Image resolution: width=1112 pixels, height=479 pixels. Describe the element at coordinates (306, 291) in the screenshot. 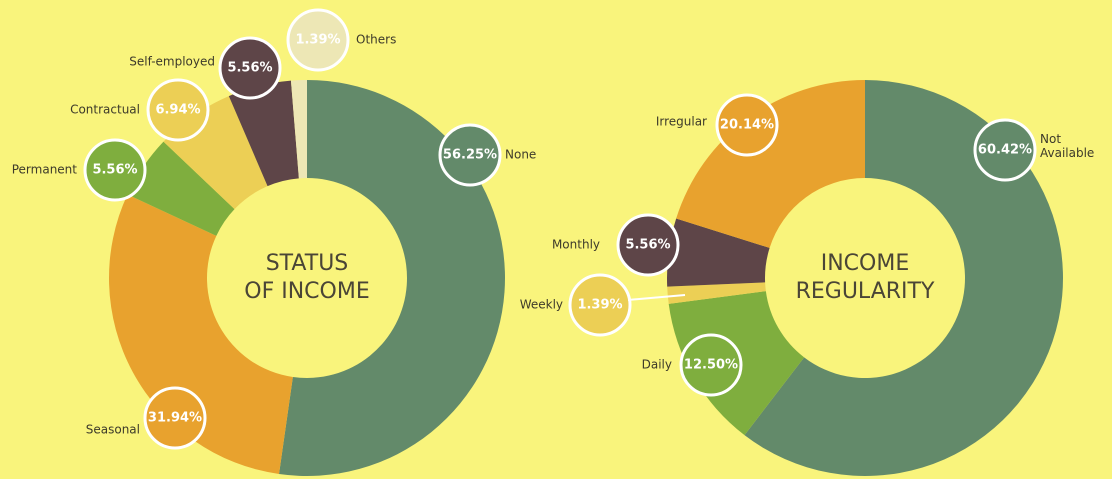

I see `center-title: OF INCOME` at that location.